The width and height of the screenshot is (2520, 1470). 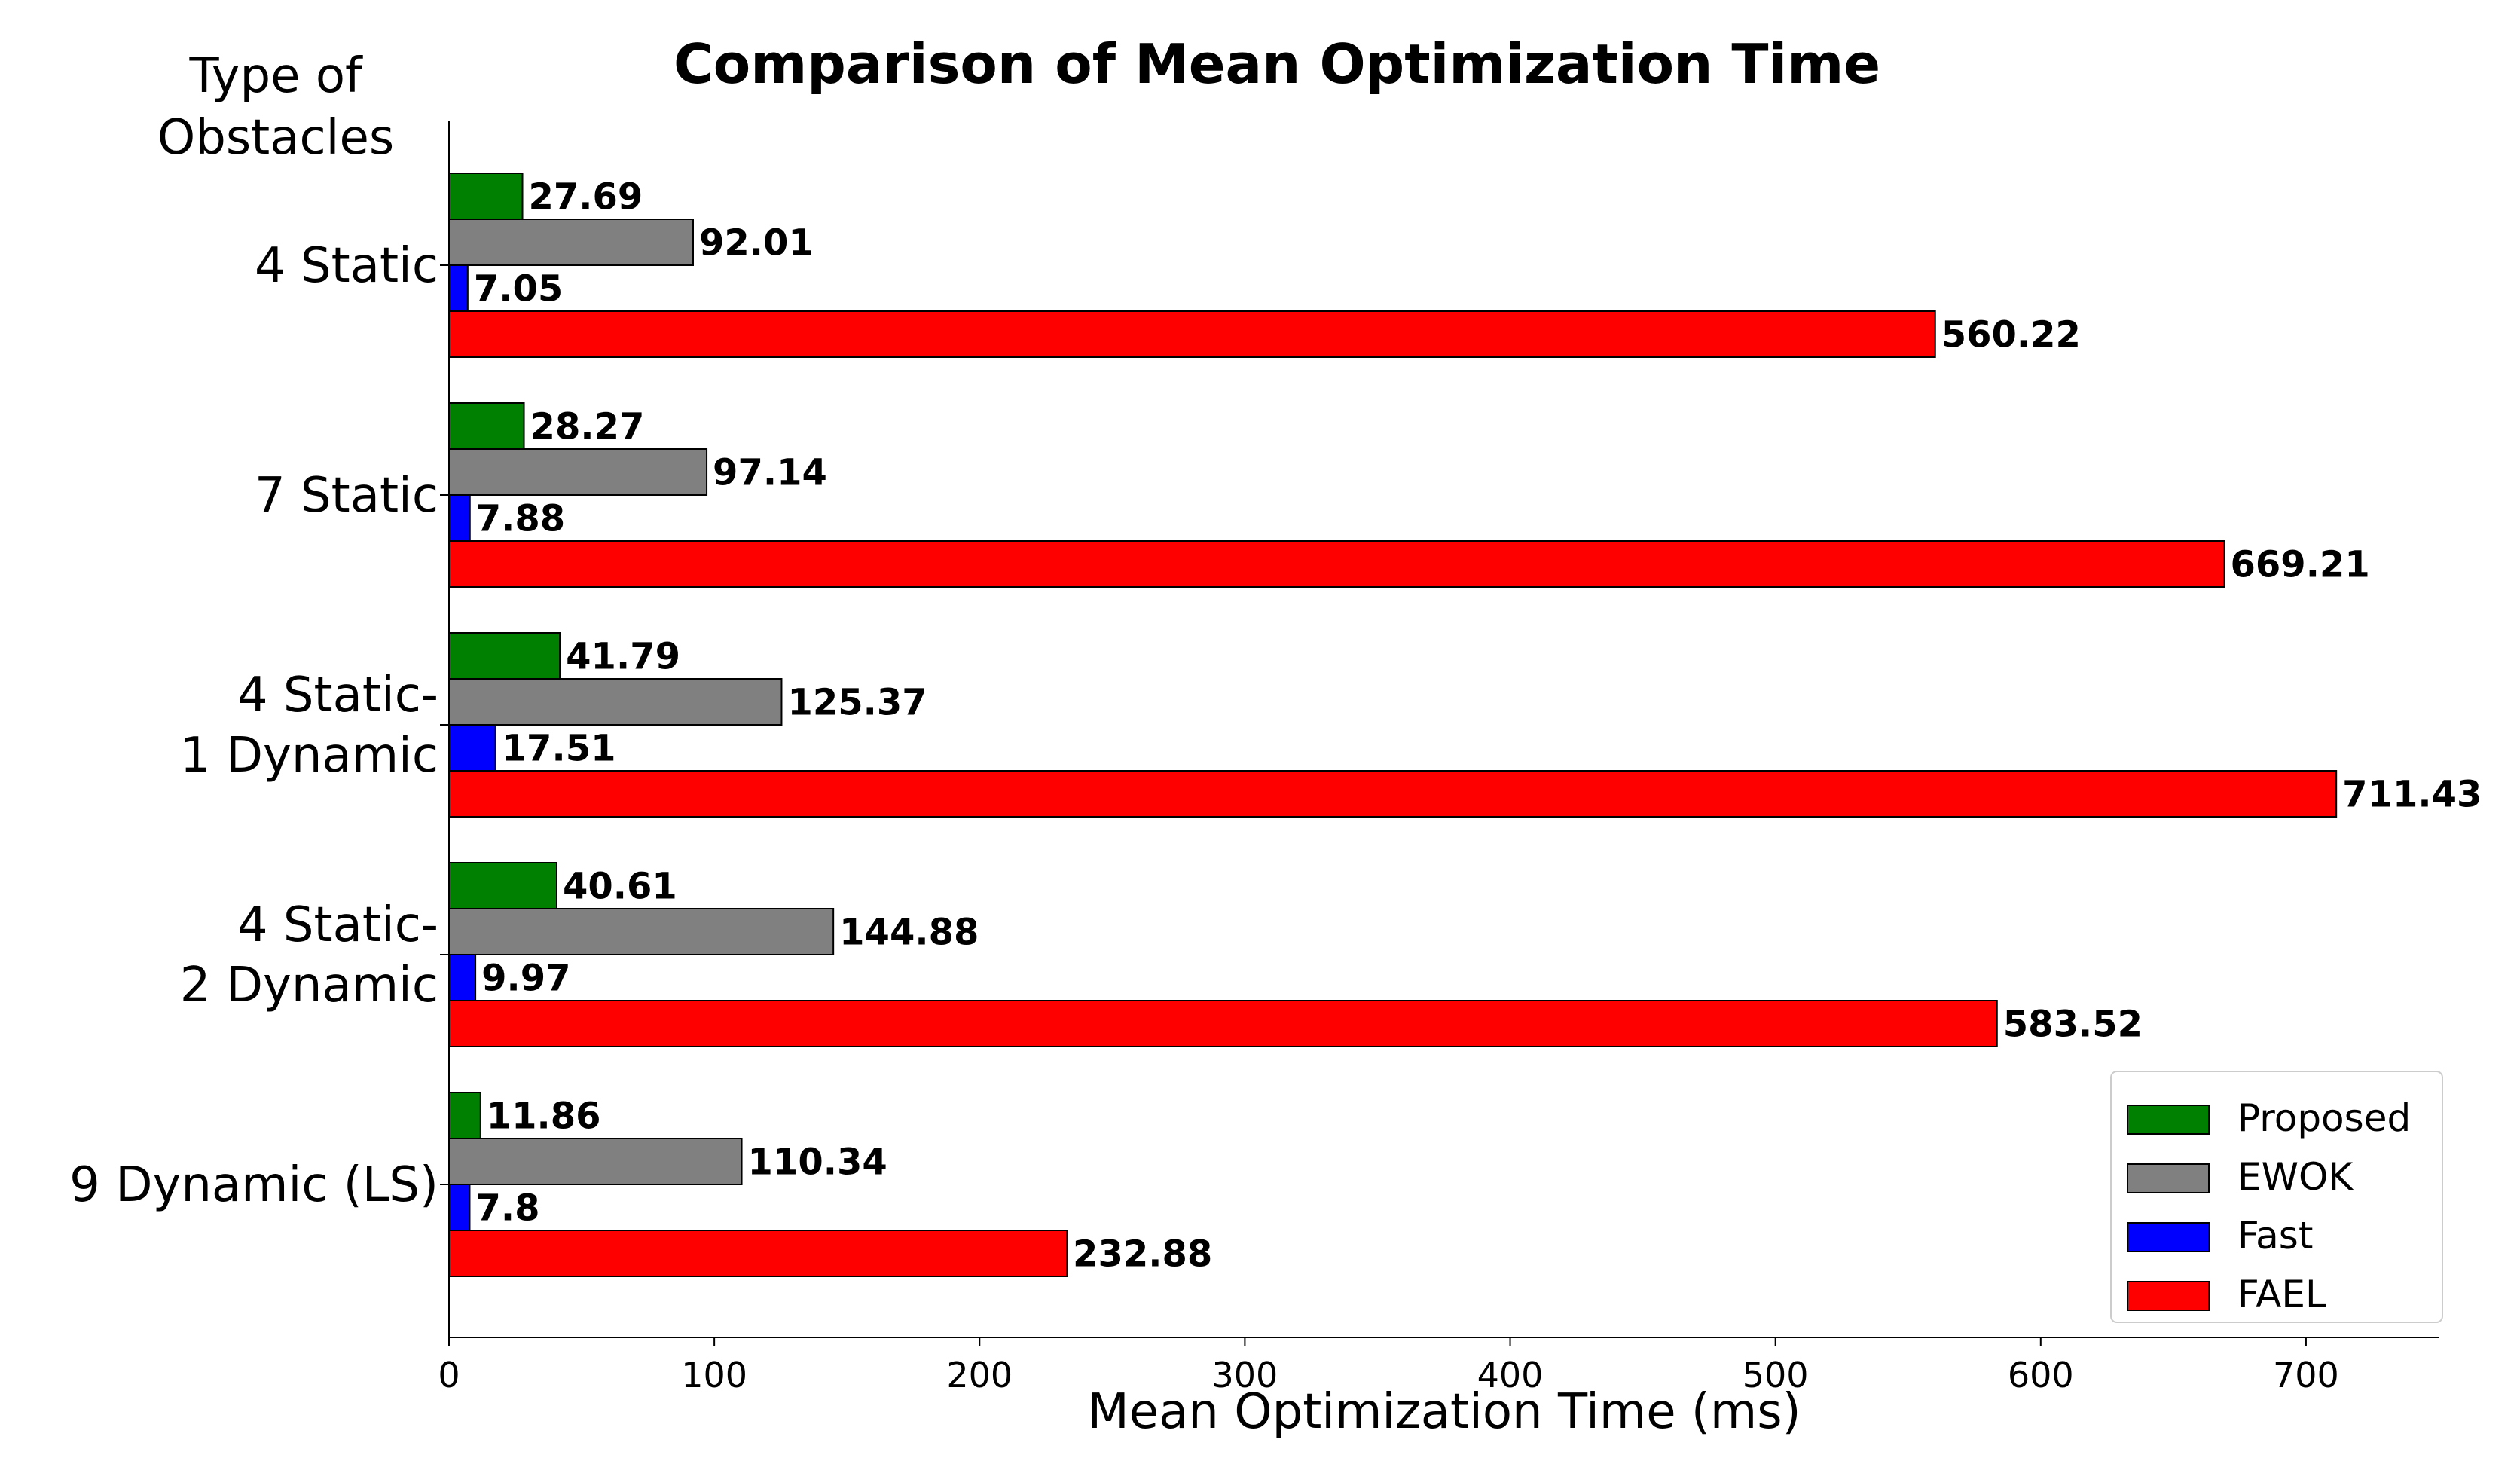 What do you see at coordinates (253, 1185) in the screenshot?
I see `category-label: 9 Dynamic (LS)` at bounding box center [253, 1185].